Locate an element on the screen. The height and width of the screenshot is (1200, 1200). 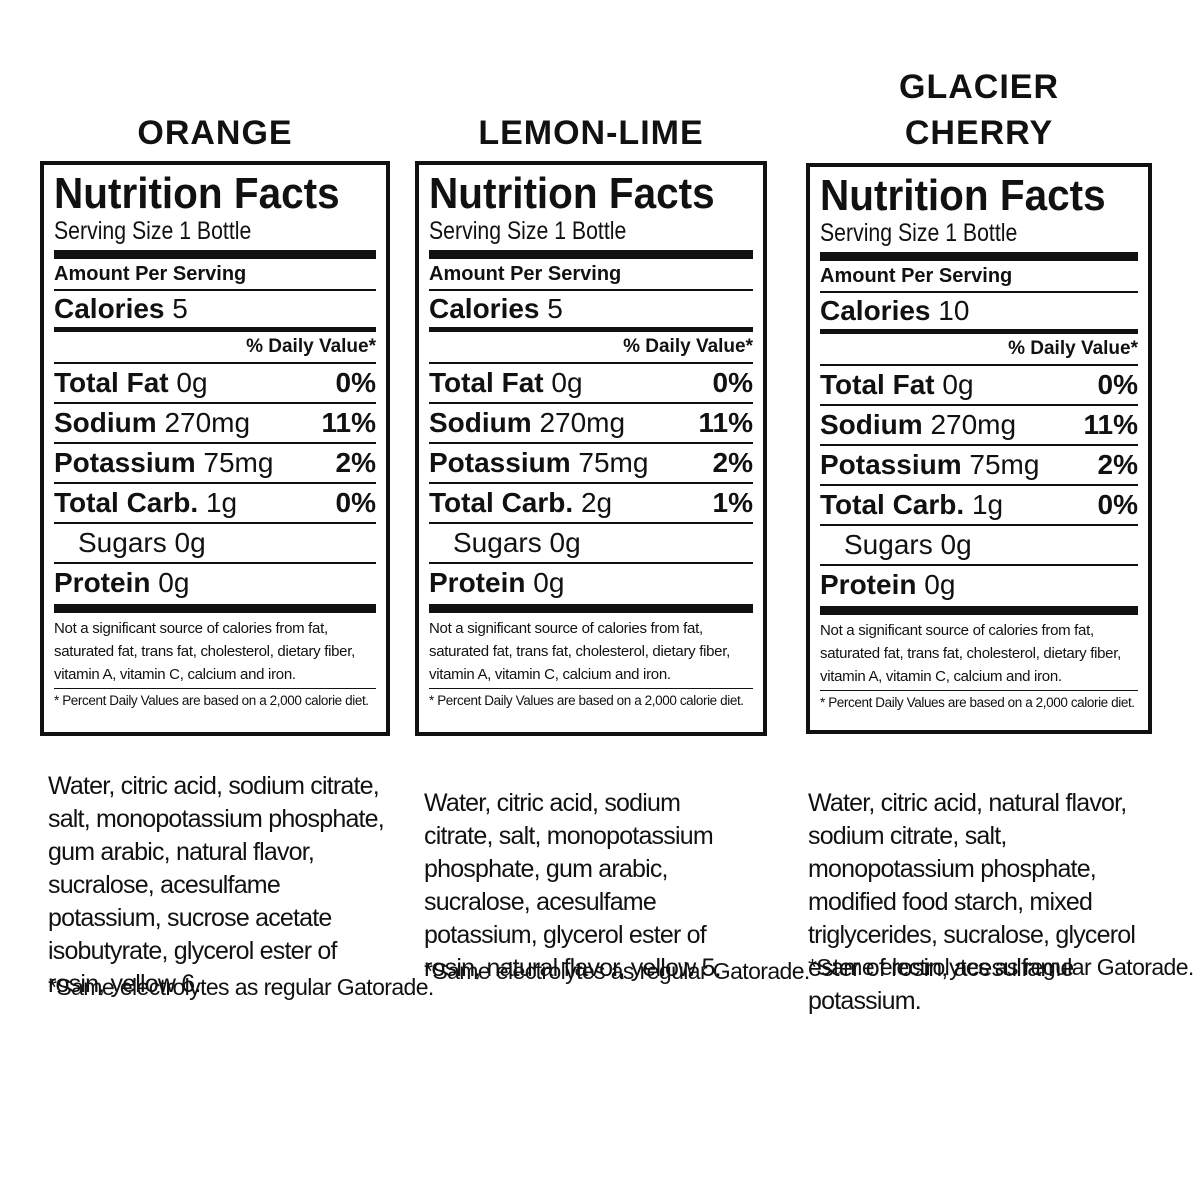
calories-value: 10 is located at coordinates (954, 310).